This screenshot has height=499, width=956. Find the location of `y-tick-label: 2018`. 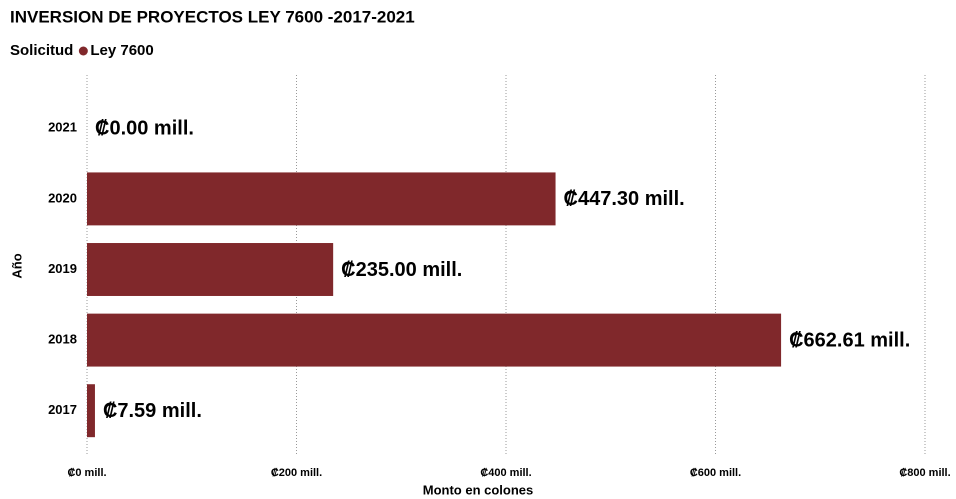

y-tick-label: 2018 is located at coordinates (62, 339).